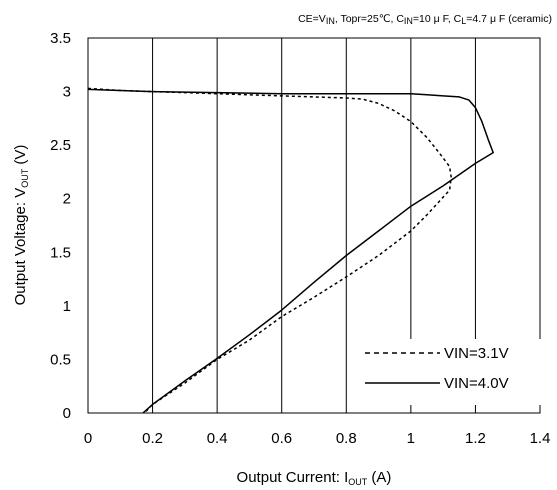 The image size is (557, 490). I want to click on x-axis-tick-labels: 0 0.2 0.4 0.6 0.8 1 1.2 1.4, so click(317, 438).